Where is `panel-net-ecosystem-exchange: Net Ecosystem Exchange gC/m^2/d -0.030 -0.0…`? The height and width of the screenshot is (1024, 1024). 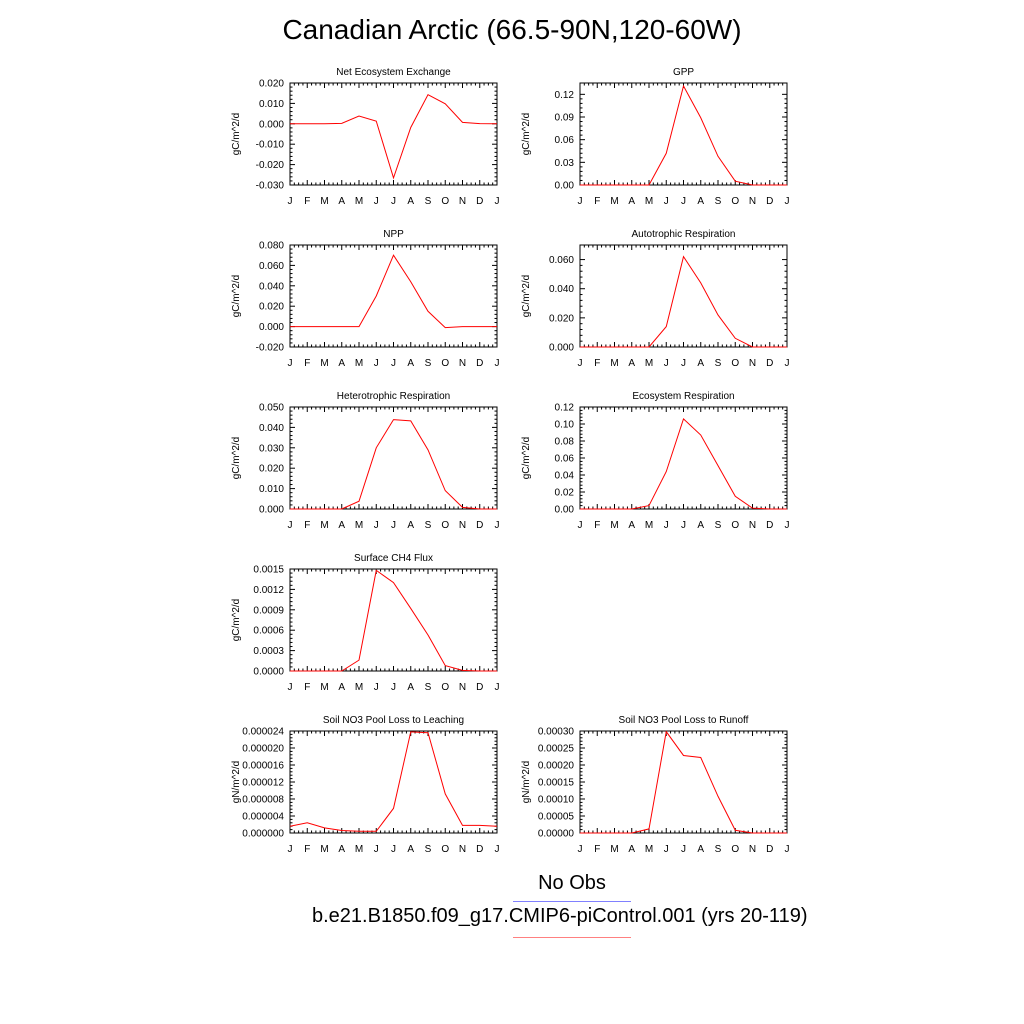
panel-net-ecosystem-exchange: Net Ecosystem Exchange gC/m^2/d -0.030 -0.0… is located at coordinates (365, 137).